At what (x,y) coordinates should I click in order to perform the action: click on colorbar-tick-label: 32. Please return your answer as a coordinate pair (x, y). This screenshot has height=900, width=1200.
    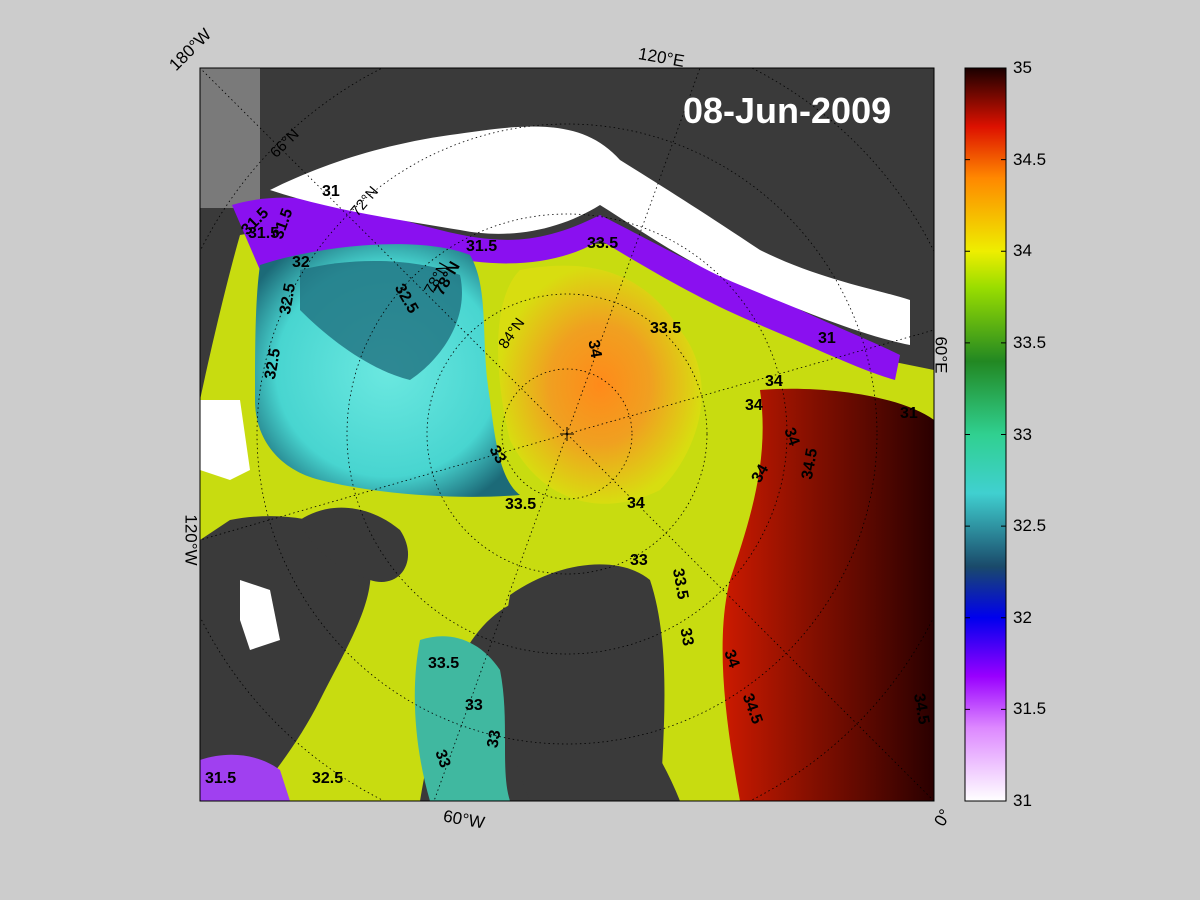
    Looking at the image, I should click on (1022, 617).